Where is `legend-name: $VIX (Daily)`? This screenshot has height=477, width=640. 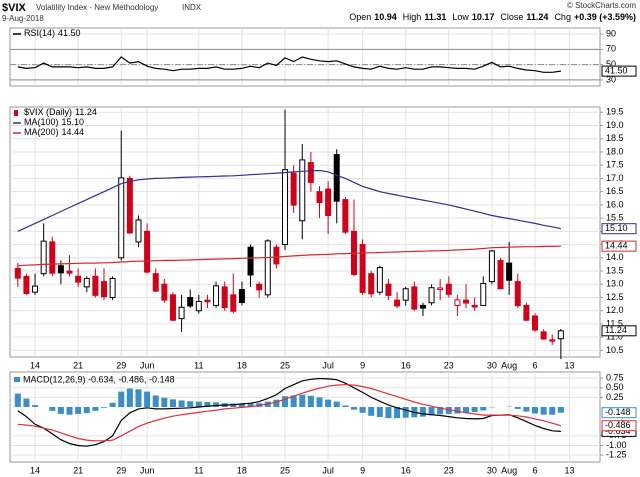 legend-name: $VIX (Daily) is located at coordinates (48, 112).